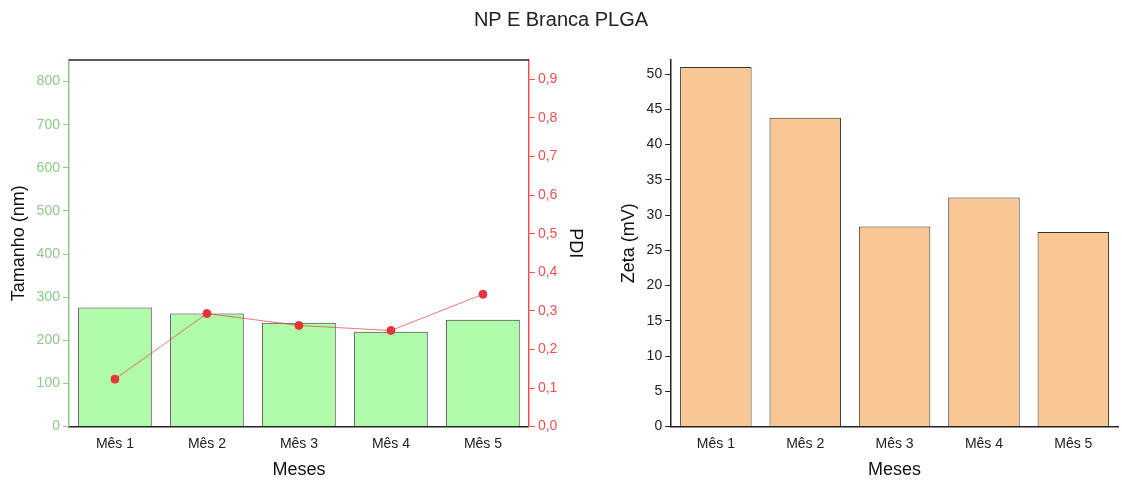  Describe the element at coordinates (654, 72) in the screenshot. I see `y-tick-label: 50` at that location.